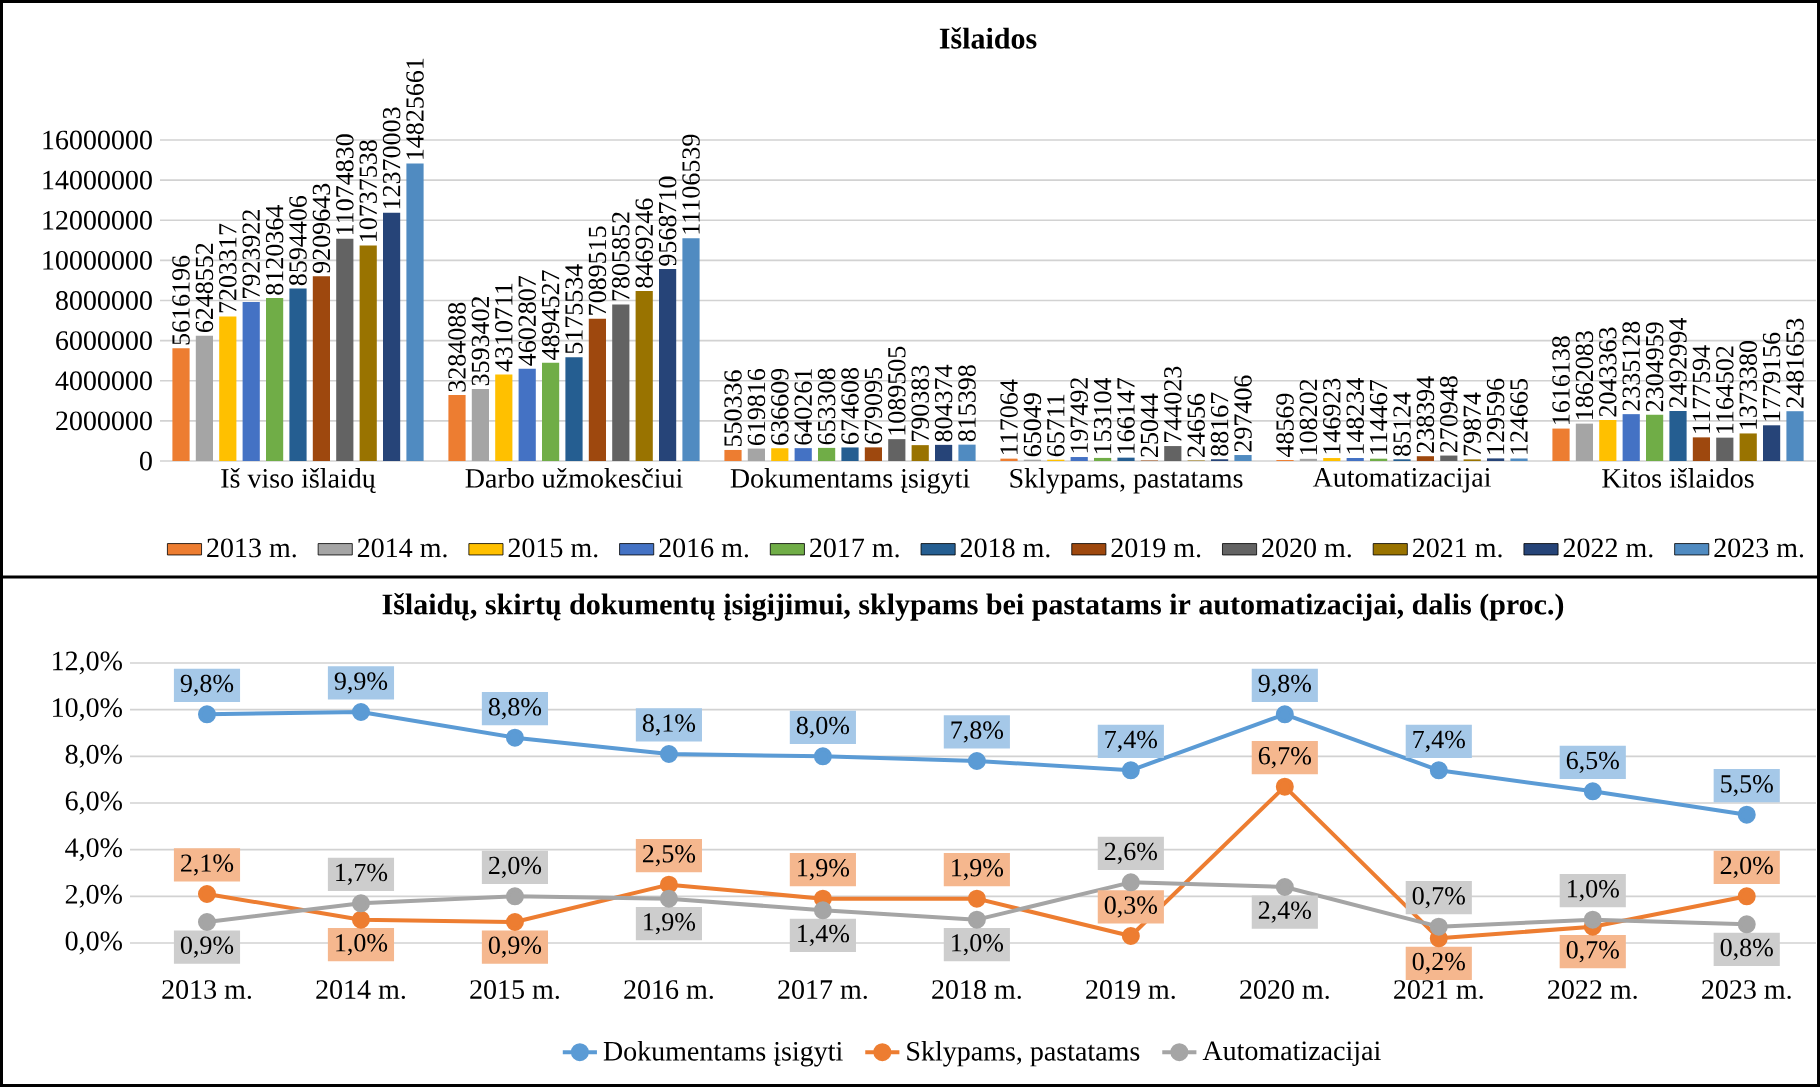 The image size is (1820, 1087). Describe the element at coordinates (1308, 417) in the screenshot. I see `data-label: 108202` at that location.